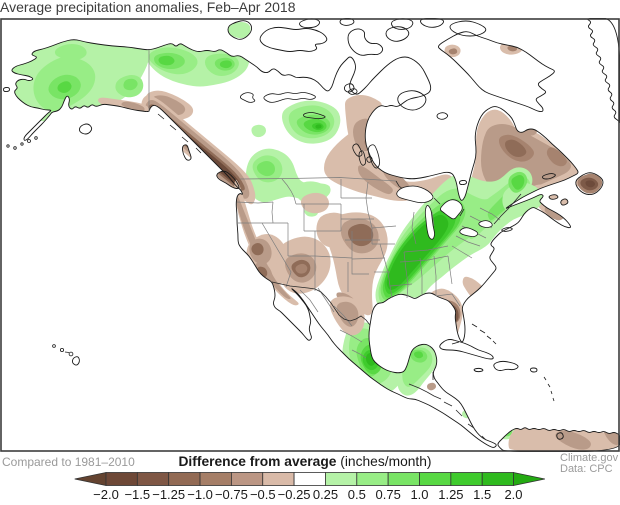 This screenshot has height=505, width=620. I want to click on svg-text: 1.25, so click(450, 494).